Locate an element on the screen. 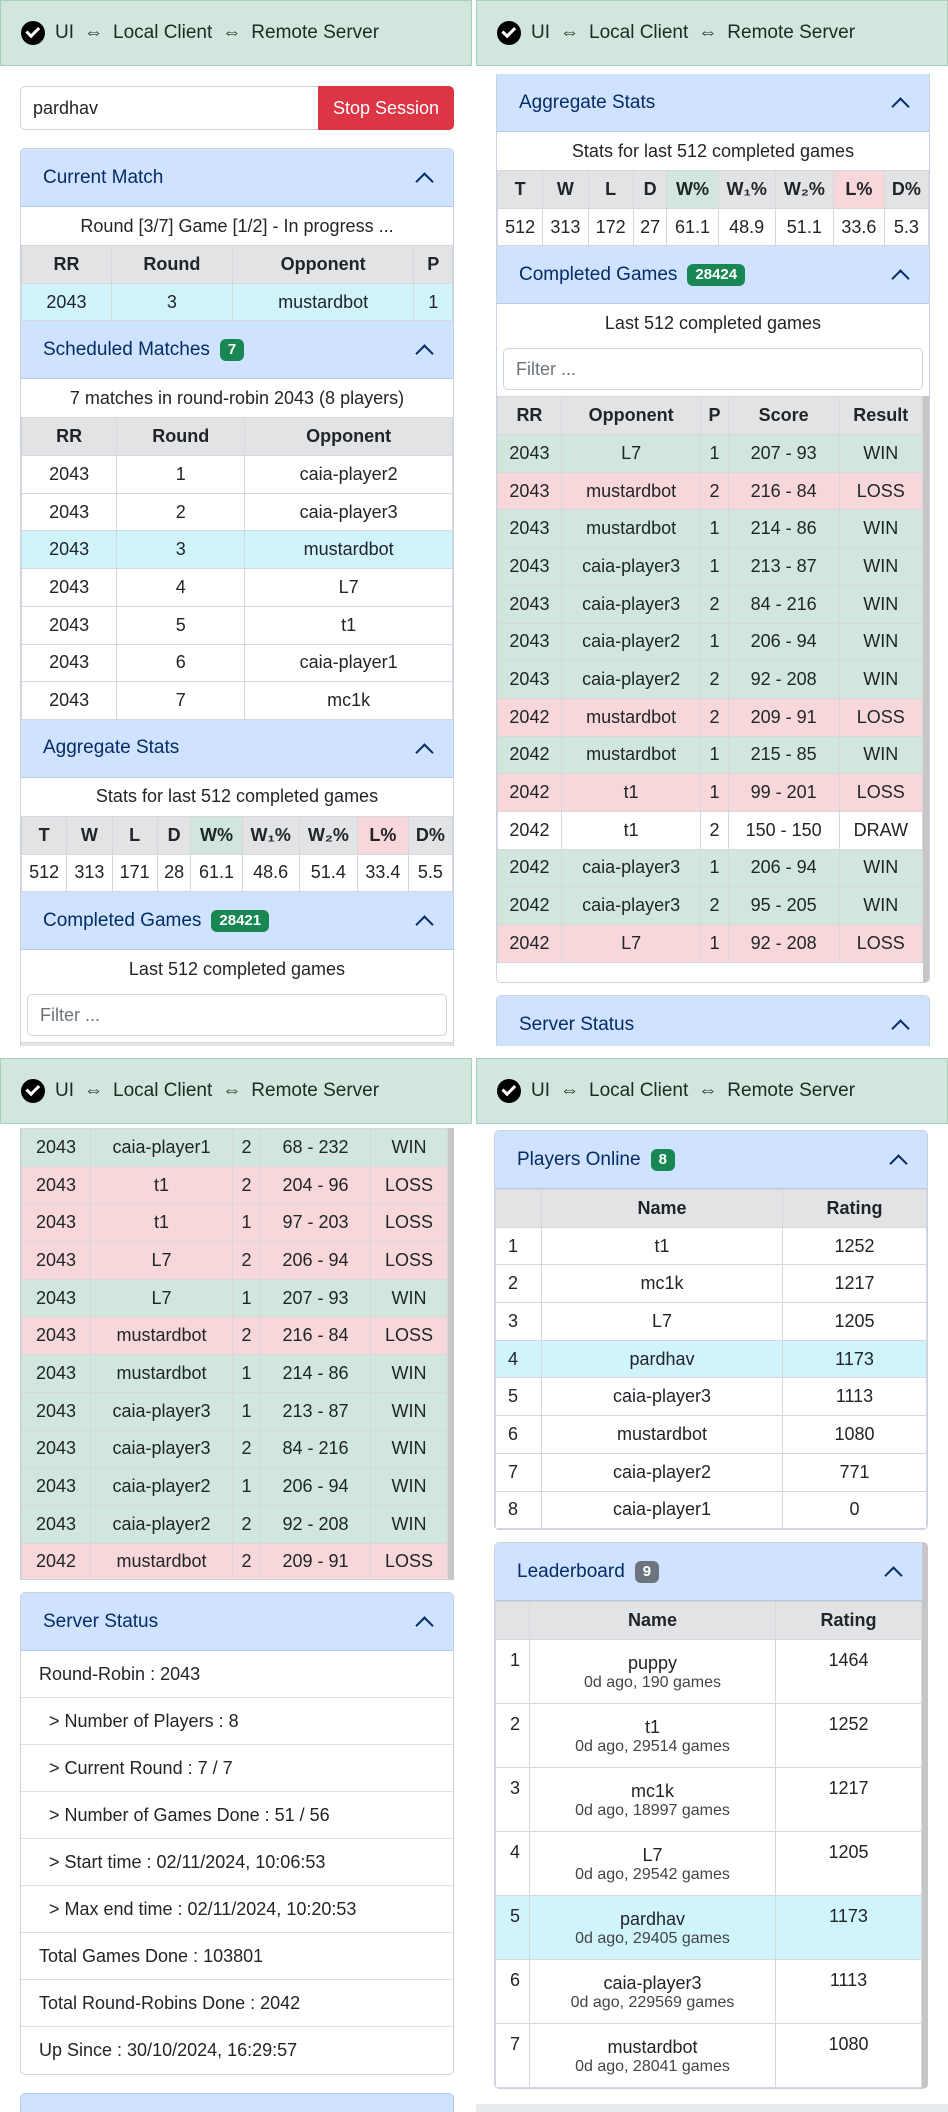 This screenshot has height=2112, width=948. stat-cell: 5.5 is located at coordinates (430, 873).